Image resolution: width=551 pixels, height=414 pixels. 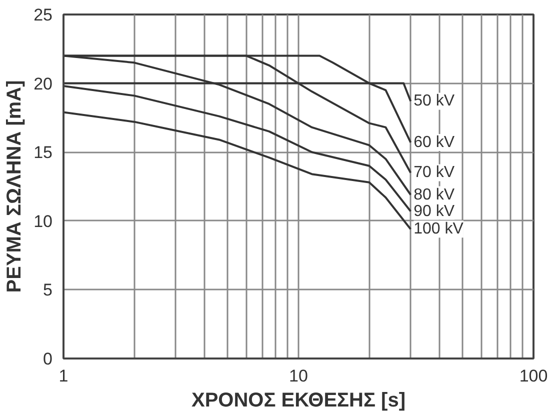 What do you see at coordinates (533, 376) in the screenshot?
I see `x-tick-label: 100` at bounding box center [533, 376].